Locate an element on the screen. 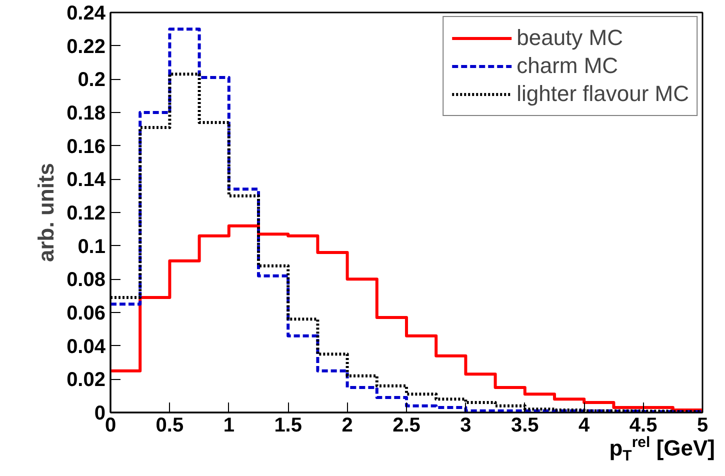 This screenshot has height=476, width=725. x-tick-label: 1 is located at coordinates (228, 425).